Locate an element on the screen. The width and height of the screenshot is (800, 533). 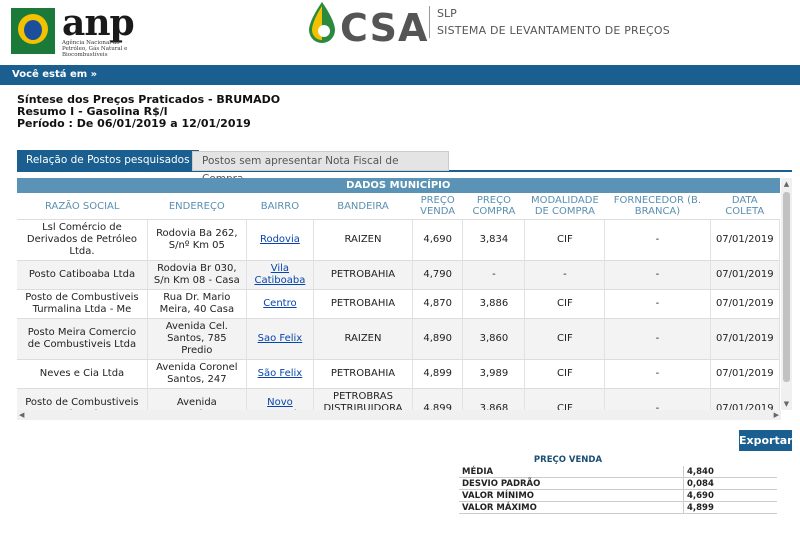
csa-logo-text: CSA is located at coordinates (384, 28).